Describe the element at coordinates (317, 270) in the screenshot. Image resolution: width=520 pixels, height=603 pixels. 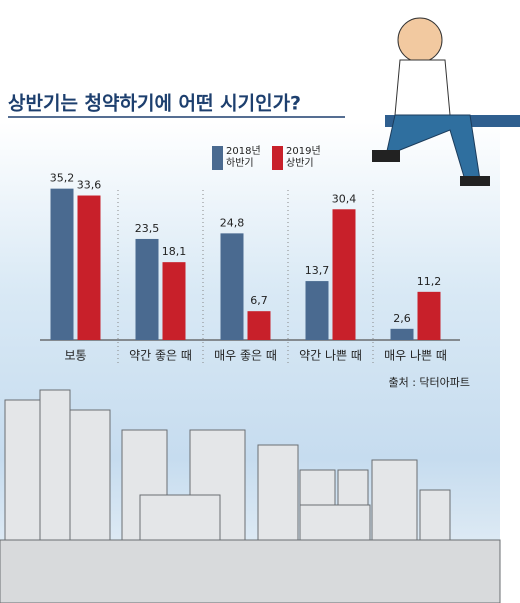
I see `value-label: 13,7` at that location.